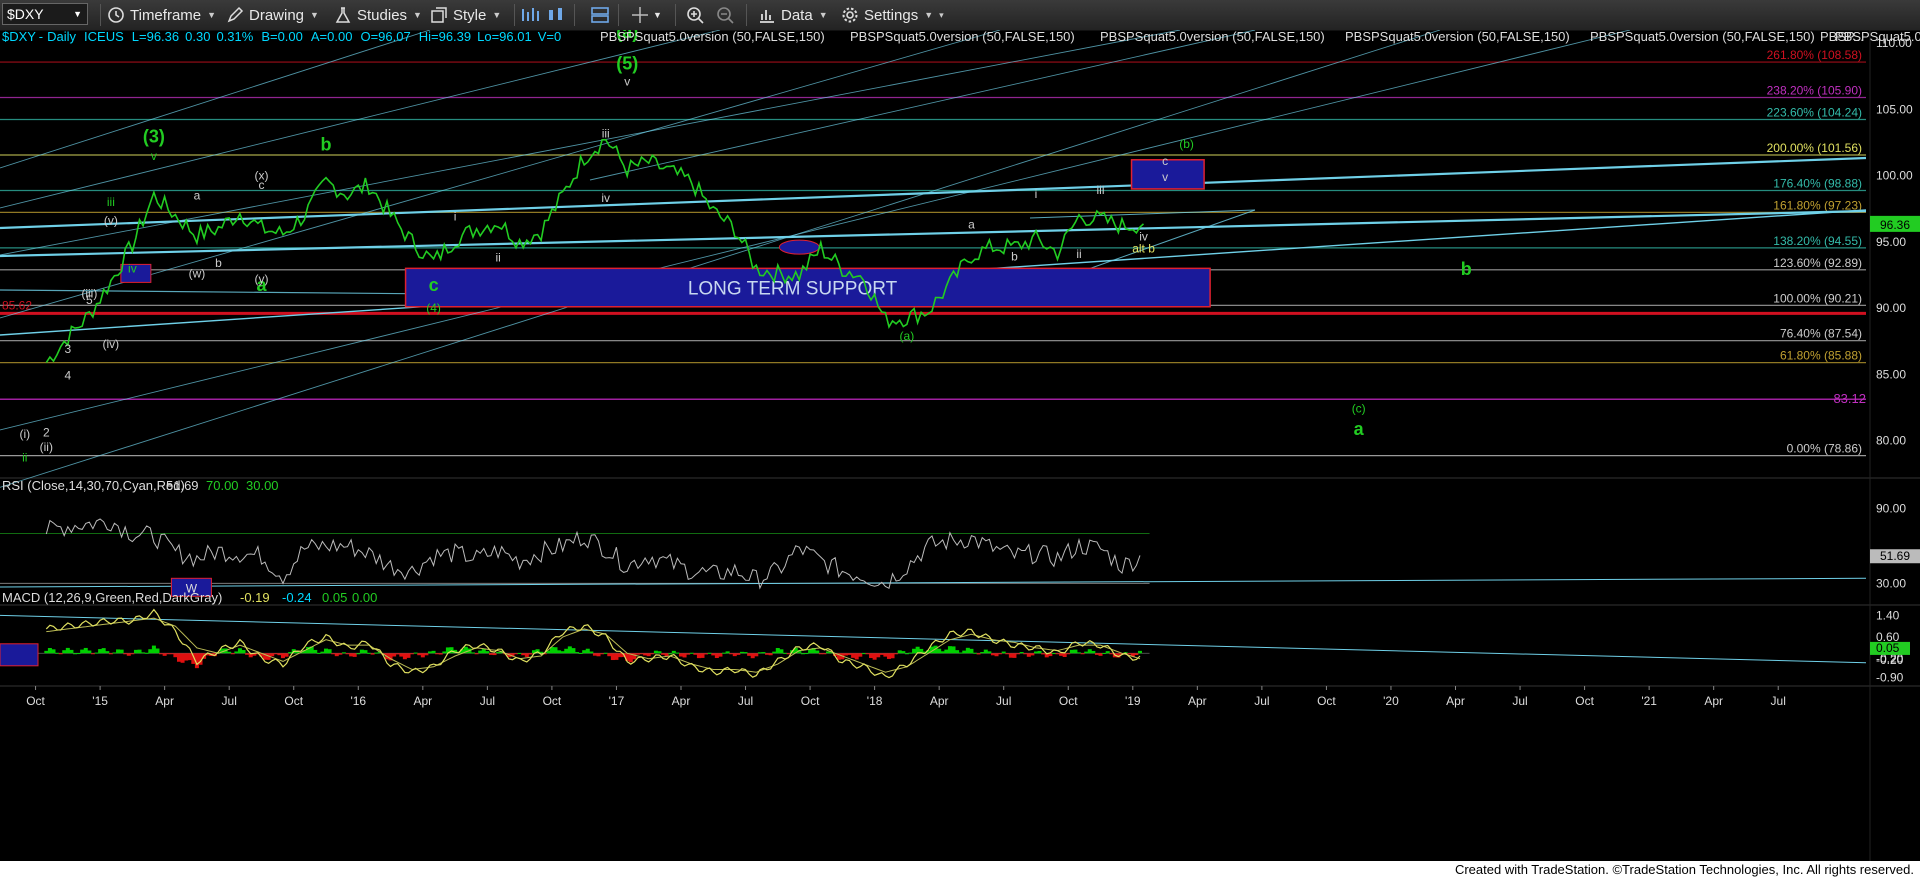 The height and width of the screenshot is (879, 1920). What do you see at coordinates (218, 263) in the screenshot?
I see `wave-label: b` at bounding box center [218, 263].